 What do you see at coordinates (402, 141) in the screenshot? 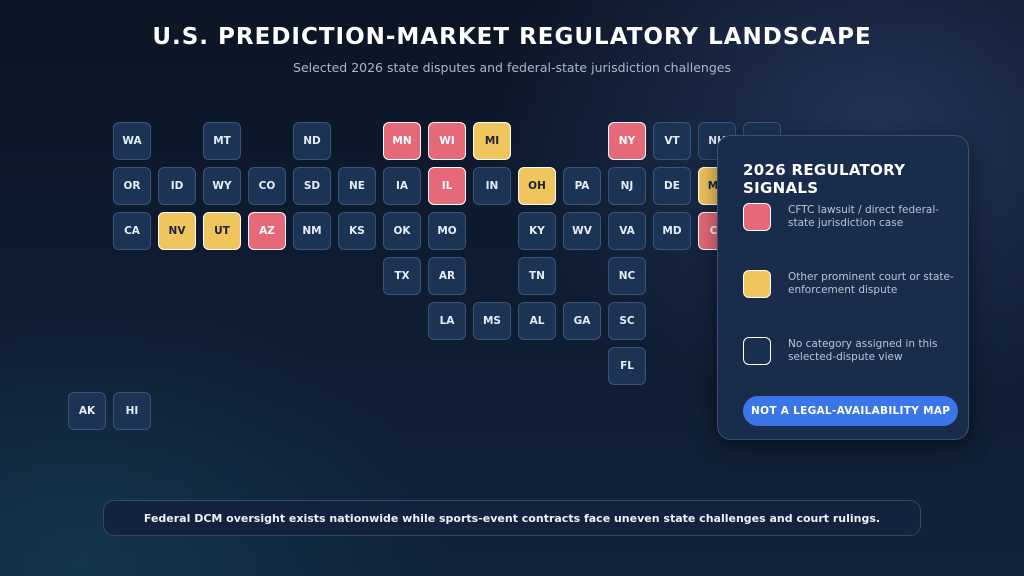
I see `state-tile-mn: MN` at bounding box center [402, 141].